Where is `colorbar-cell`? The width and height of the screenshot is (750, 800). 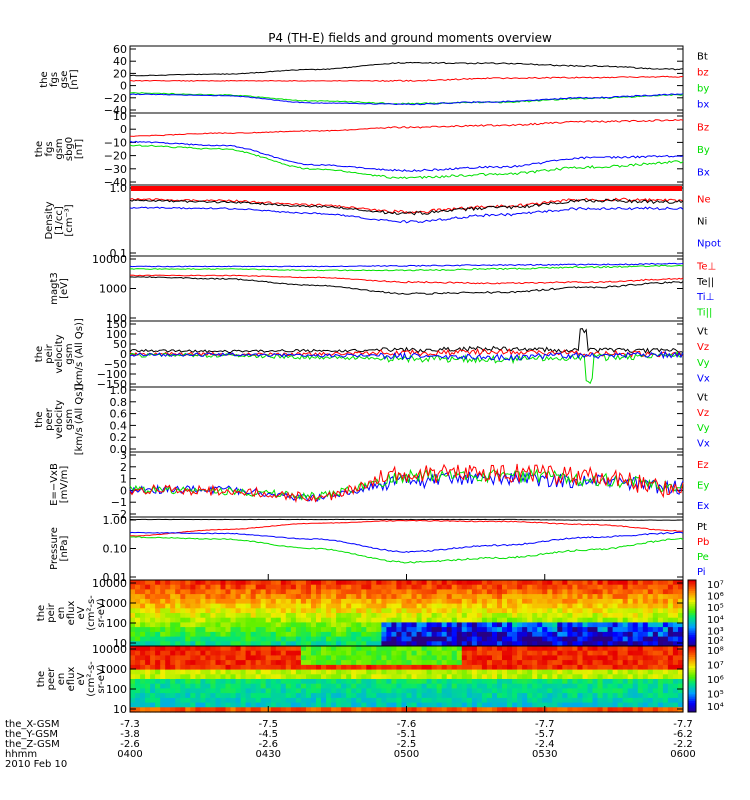 colorbar-cell is located at coordinates (692, 663).